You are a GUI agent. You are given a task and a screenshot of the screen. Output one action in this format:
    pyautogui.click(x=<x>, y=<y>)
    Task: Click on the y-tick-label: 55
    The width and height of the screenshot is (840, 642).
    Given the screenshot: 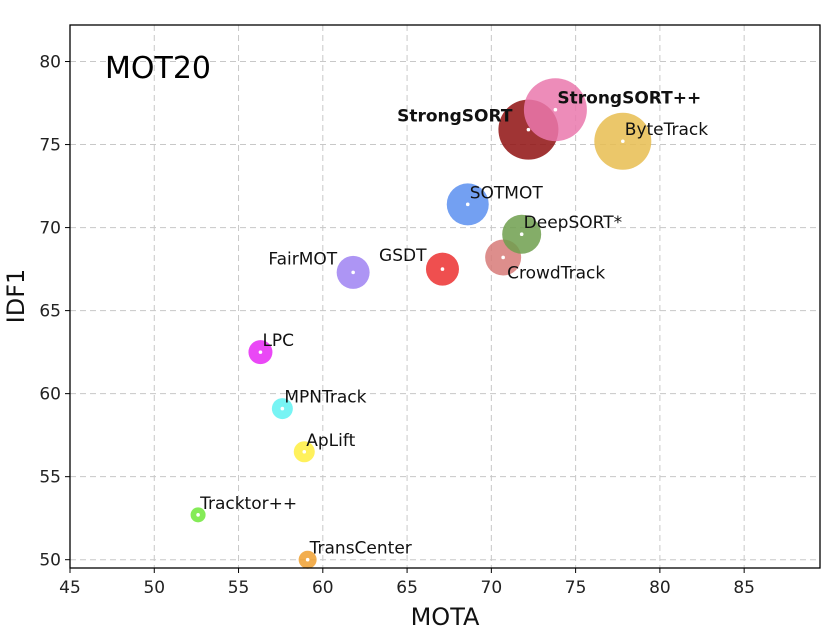 What is the action you would take?
    pyautogui.click(x=50, y=478)
    